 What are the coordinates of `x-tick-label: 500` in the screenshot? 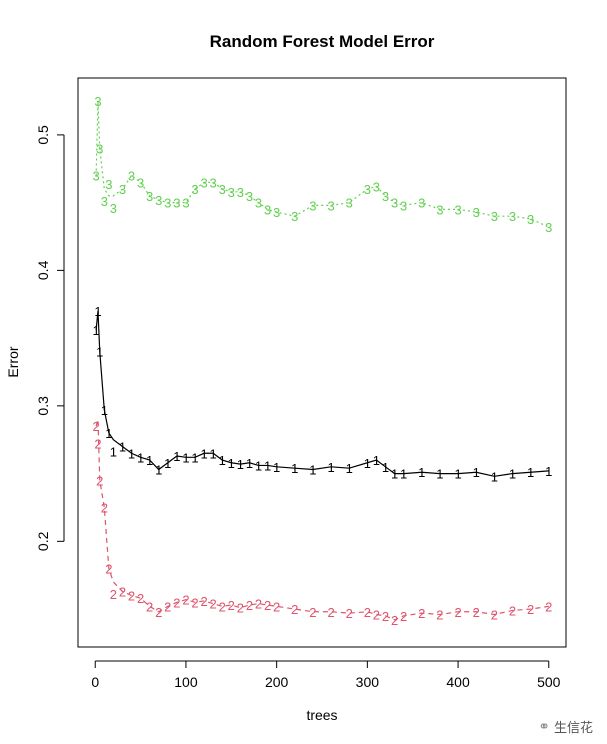 It's located at (549, 682).